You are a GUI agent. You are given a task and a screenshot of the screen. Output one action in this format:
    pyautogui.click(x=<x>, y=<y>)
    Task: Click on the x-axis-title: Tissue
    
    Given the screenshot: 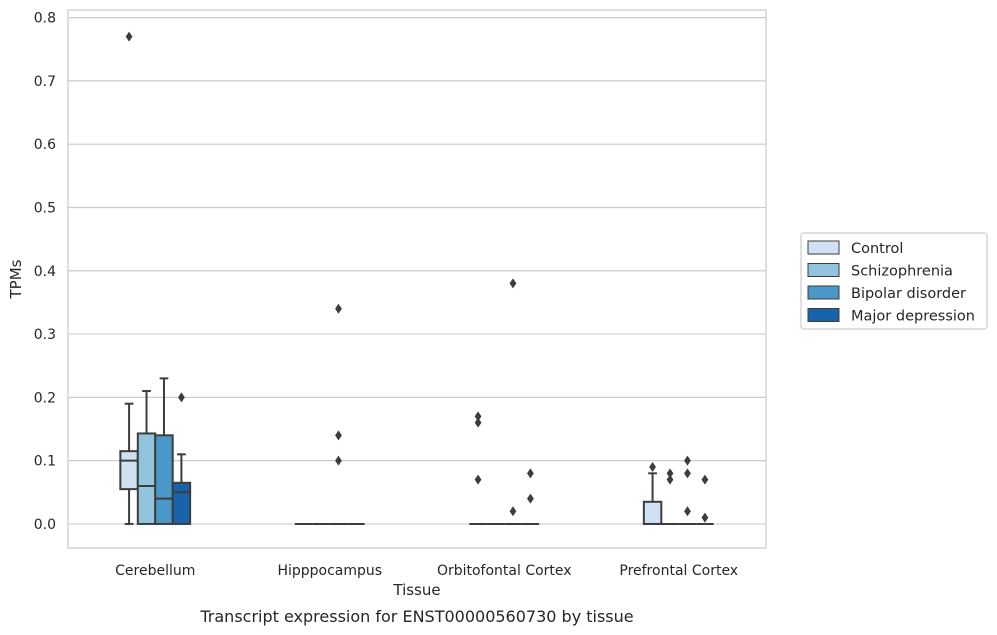 What is the action you would take?
    pyautogui.click(x=416, y=590)
    